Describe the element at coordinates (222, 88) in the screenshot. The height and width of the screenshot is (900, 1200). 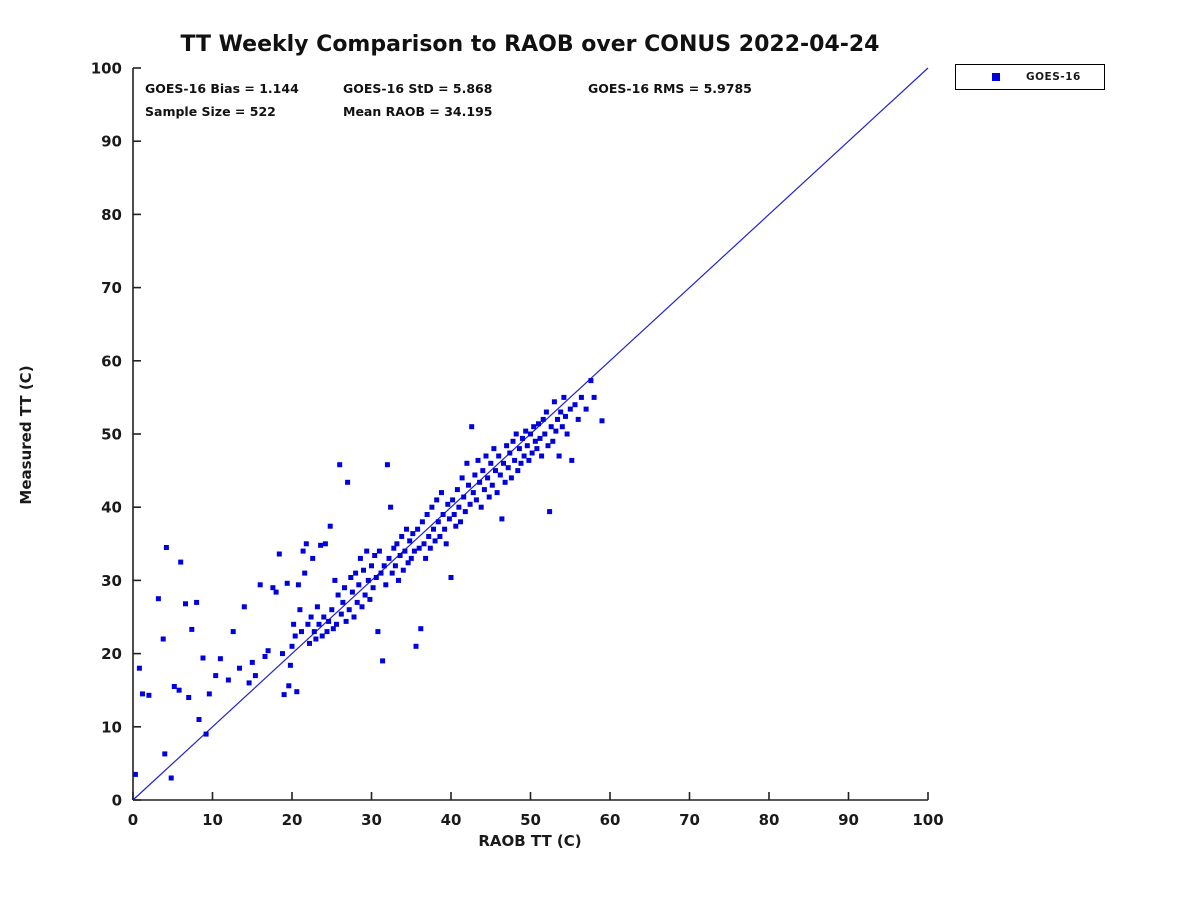
I see `stat-bias: GOES-16 Bias = 1.144` at that location.